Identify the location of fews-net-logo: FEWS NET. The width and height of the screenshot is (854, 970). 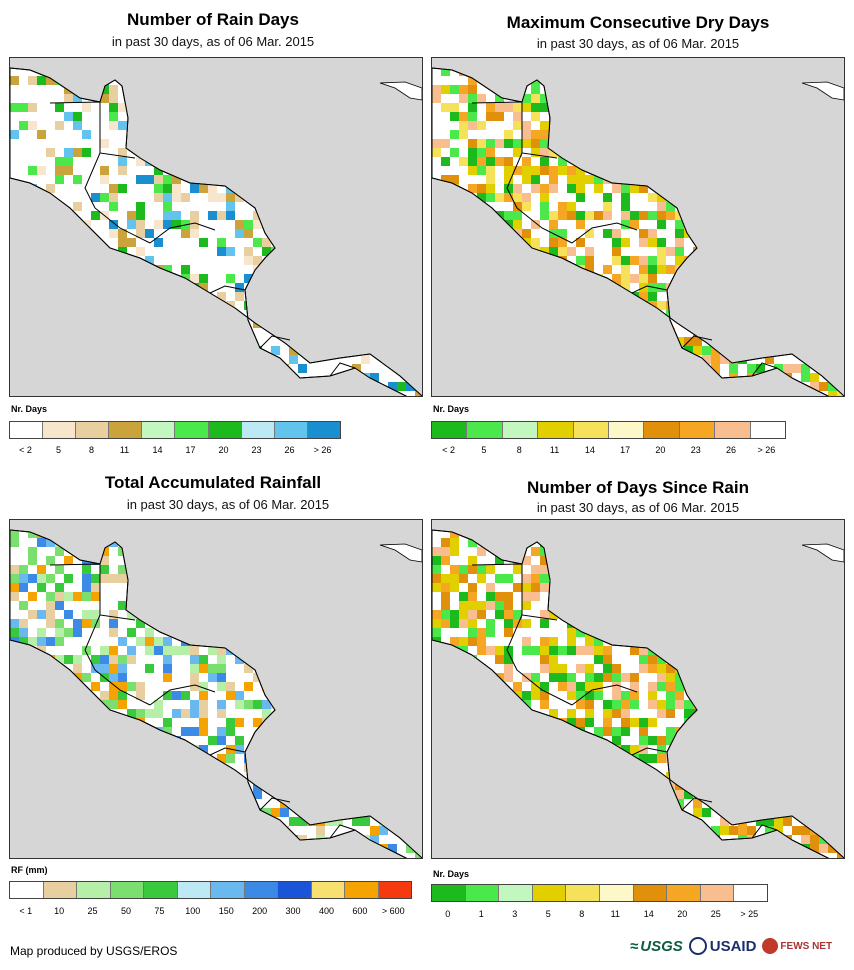
(797, 946).